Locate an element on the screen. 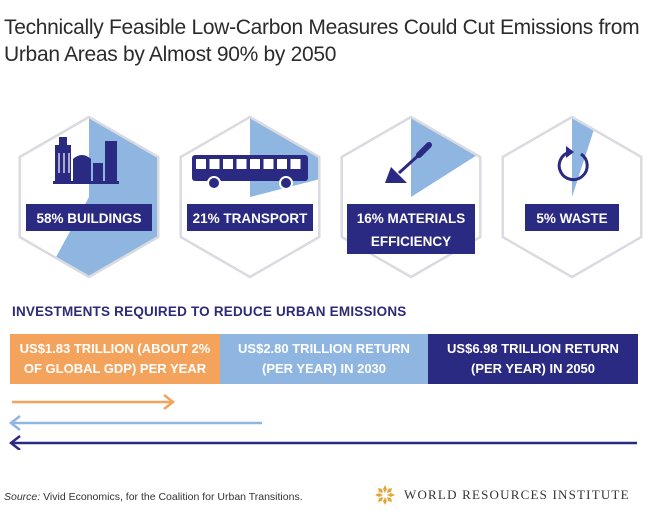 This screenshot has width=648, height=531. pie-wedge is located at coordinates (446, 157).